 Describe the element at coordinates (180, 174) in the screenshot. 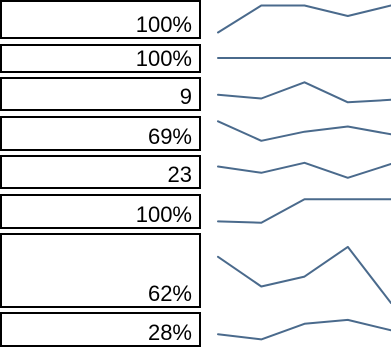

I see `value-cell: 23` at that location.